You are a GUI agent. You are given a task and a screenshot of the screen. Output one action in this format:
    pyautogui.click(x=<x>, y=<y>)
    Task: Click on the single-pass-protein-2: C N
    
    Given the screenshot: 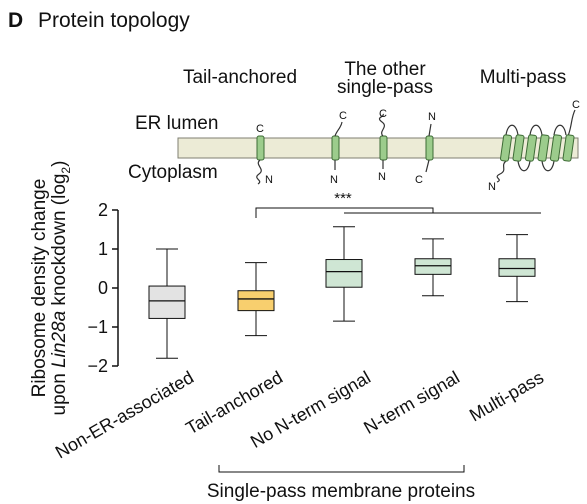 What is the action you would take?
    pyautogui.click(x=383, y=145)
    